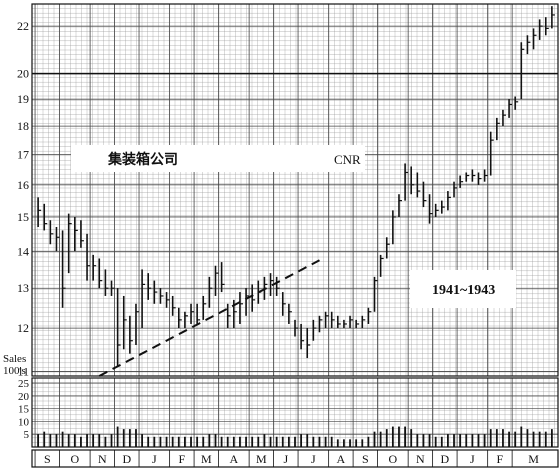 This screenshot has height=471, width=560. Describe the element at coordinates (23, 155) in the screenshot. I see `price-tick-label: 17` at that location.